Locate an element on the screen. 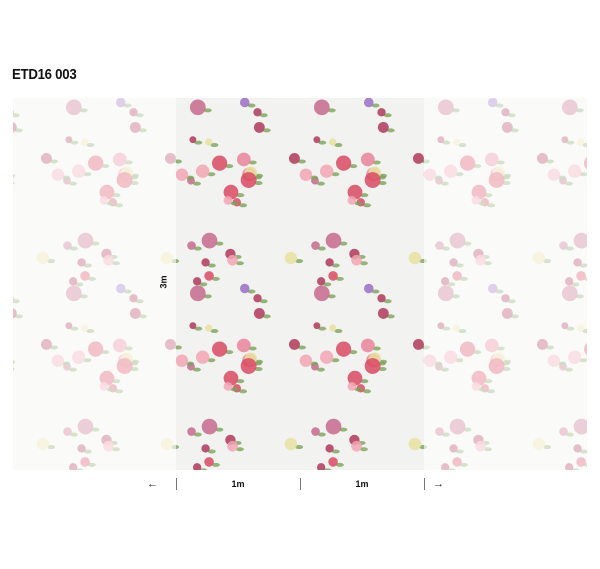 This screenshot has height=569, width=600. right-arrow-icon: → is located at coordinates (438, 484).